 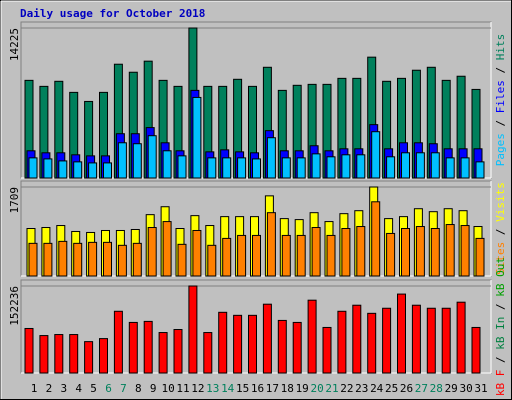 What do you see at coordinates (242, 388) in the screenshot?
I see `x-tick-label: 15` at bounding box center [242, 388].